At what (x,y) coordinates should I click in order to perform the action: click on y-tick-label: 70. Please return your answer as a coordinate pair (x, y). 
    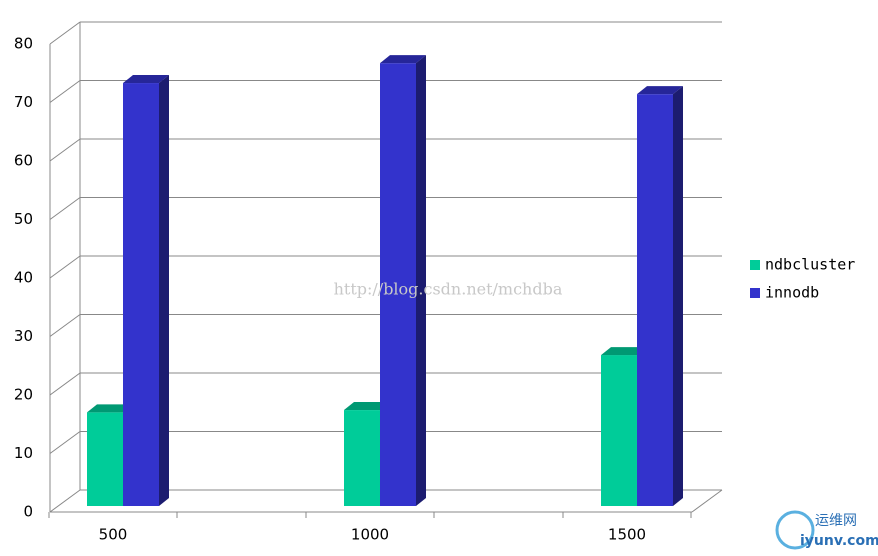
    Looking at the image, I should click on (23, 102).